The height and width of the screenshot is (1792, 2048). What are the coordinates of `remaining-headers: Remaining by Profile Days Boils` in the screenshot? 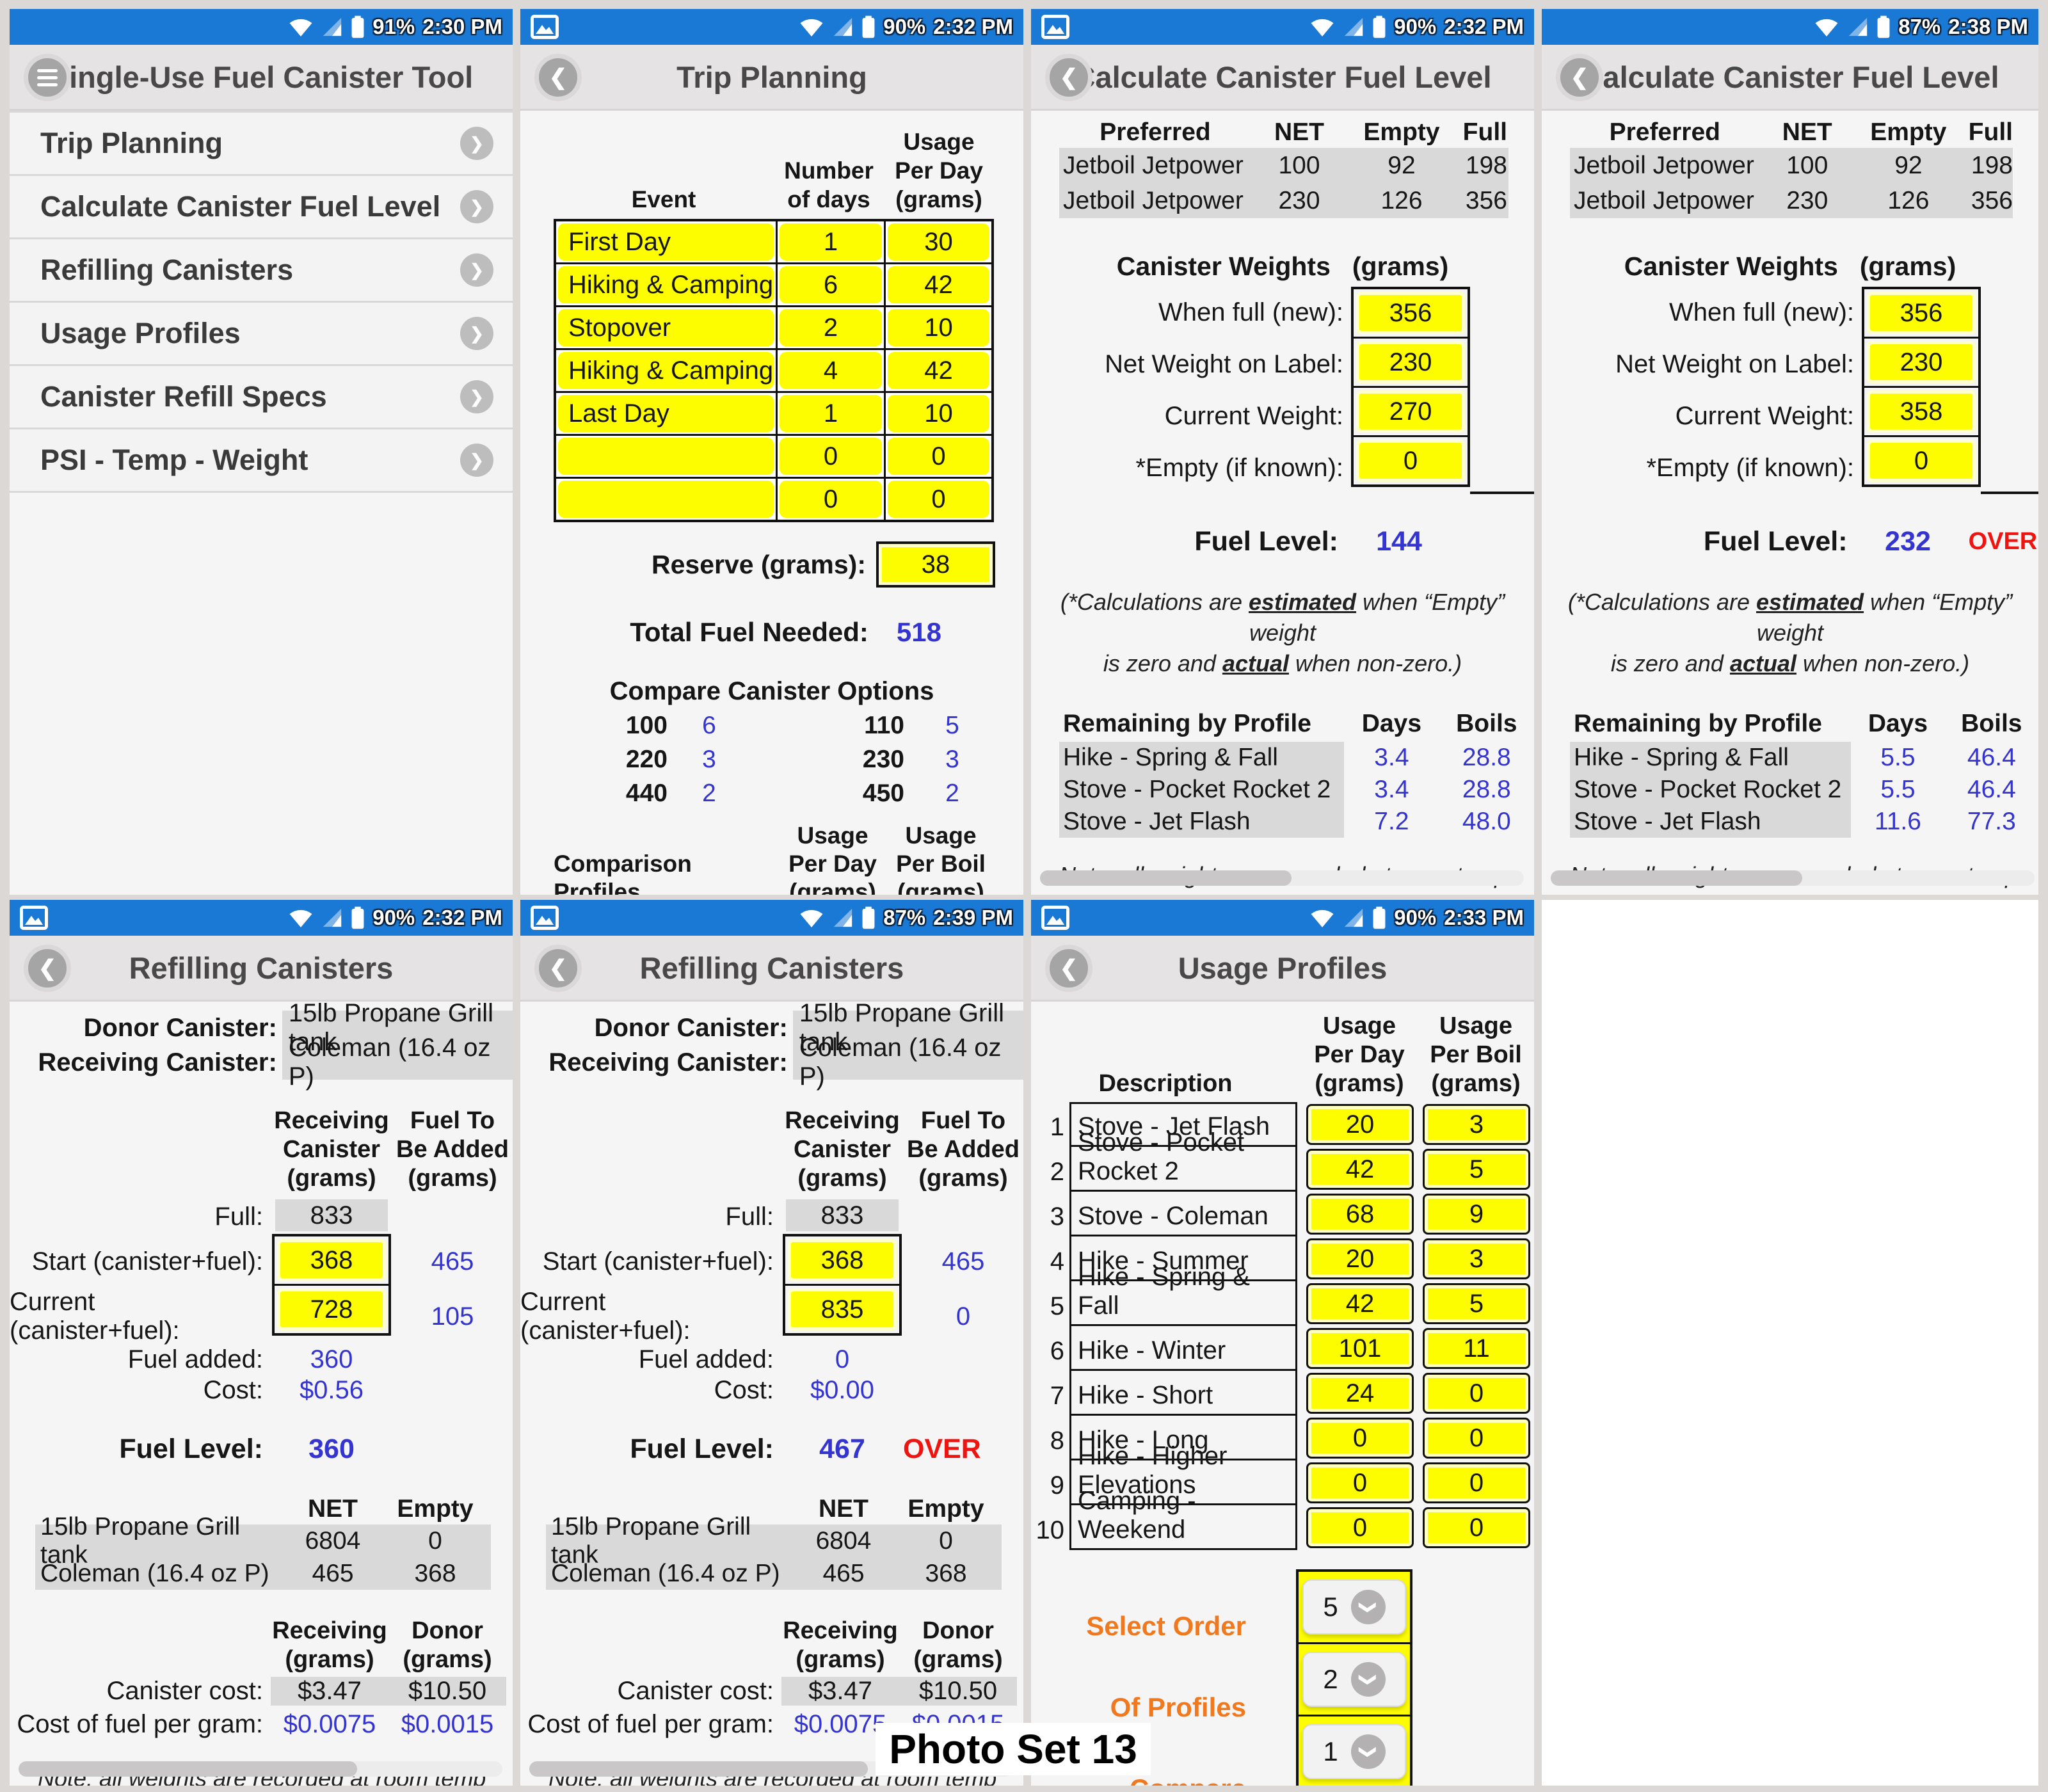 It's located at (1798, 723).